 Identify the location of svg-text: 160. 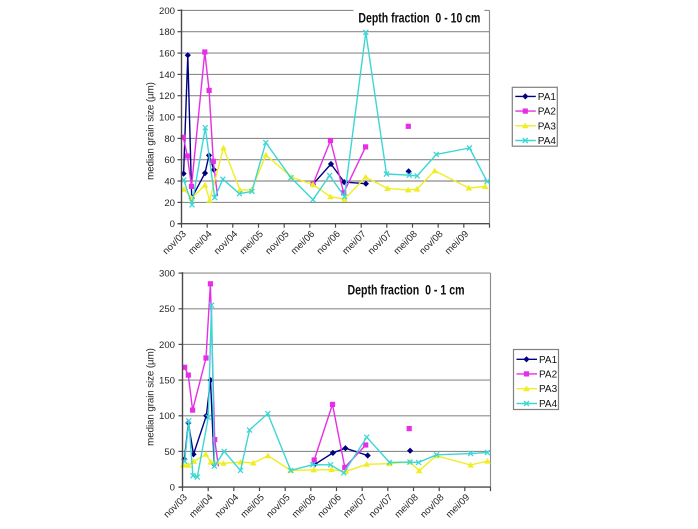
(167, 54).